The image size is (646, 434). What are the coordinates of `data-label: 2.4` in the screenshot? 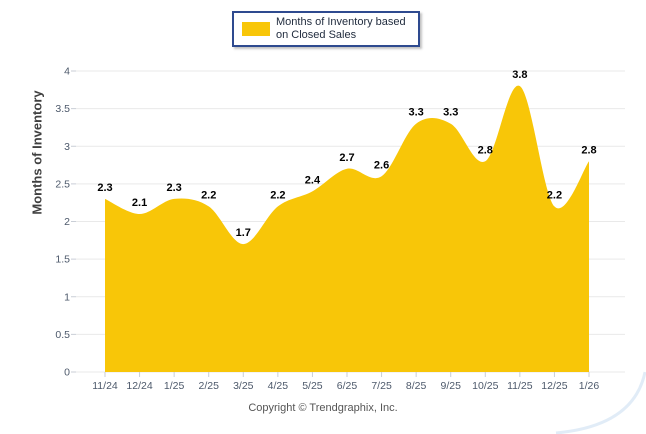 It's located at (313, 180).